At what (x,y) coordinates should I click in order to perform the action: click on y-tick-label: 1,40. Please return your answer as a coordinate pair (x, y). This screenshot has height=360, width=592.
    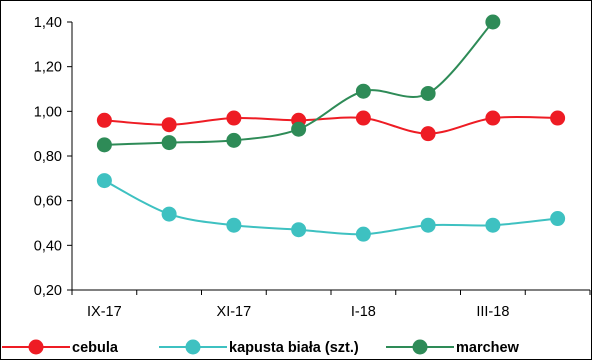
    Looking at the image, I should click on (48, 23).